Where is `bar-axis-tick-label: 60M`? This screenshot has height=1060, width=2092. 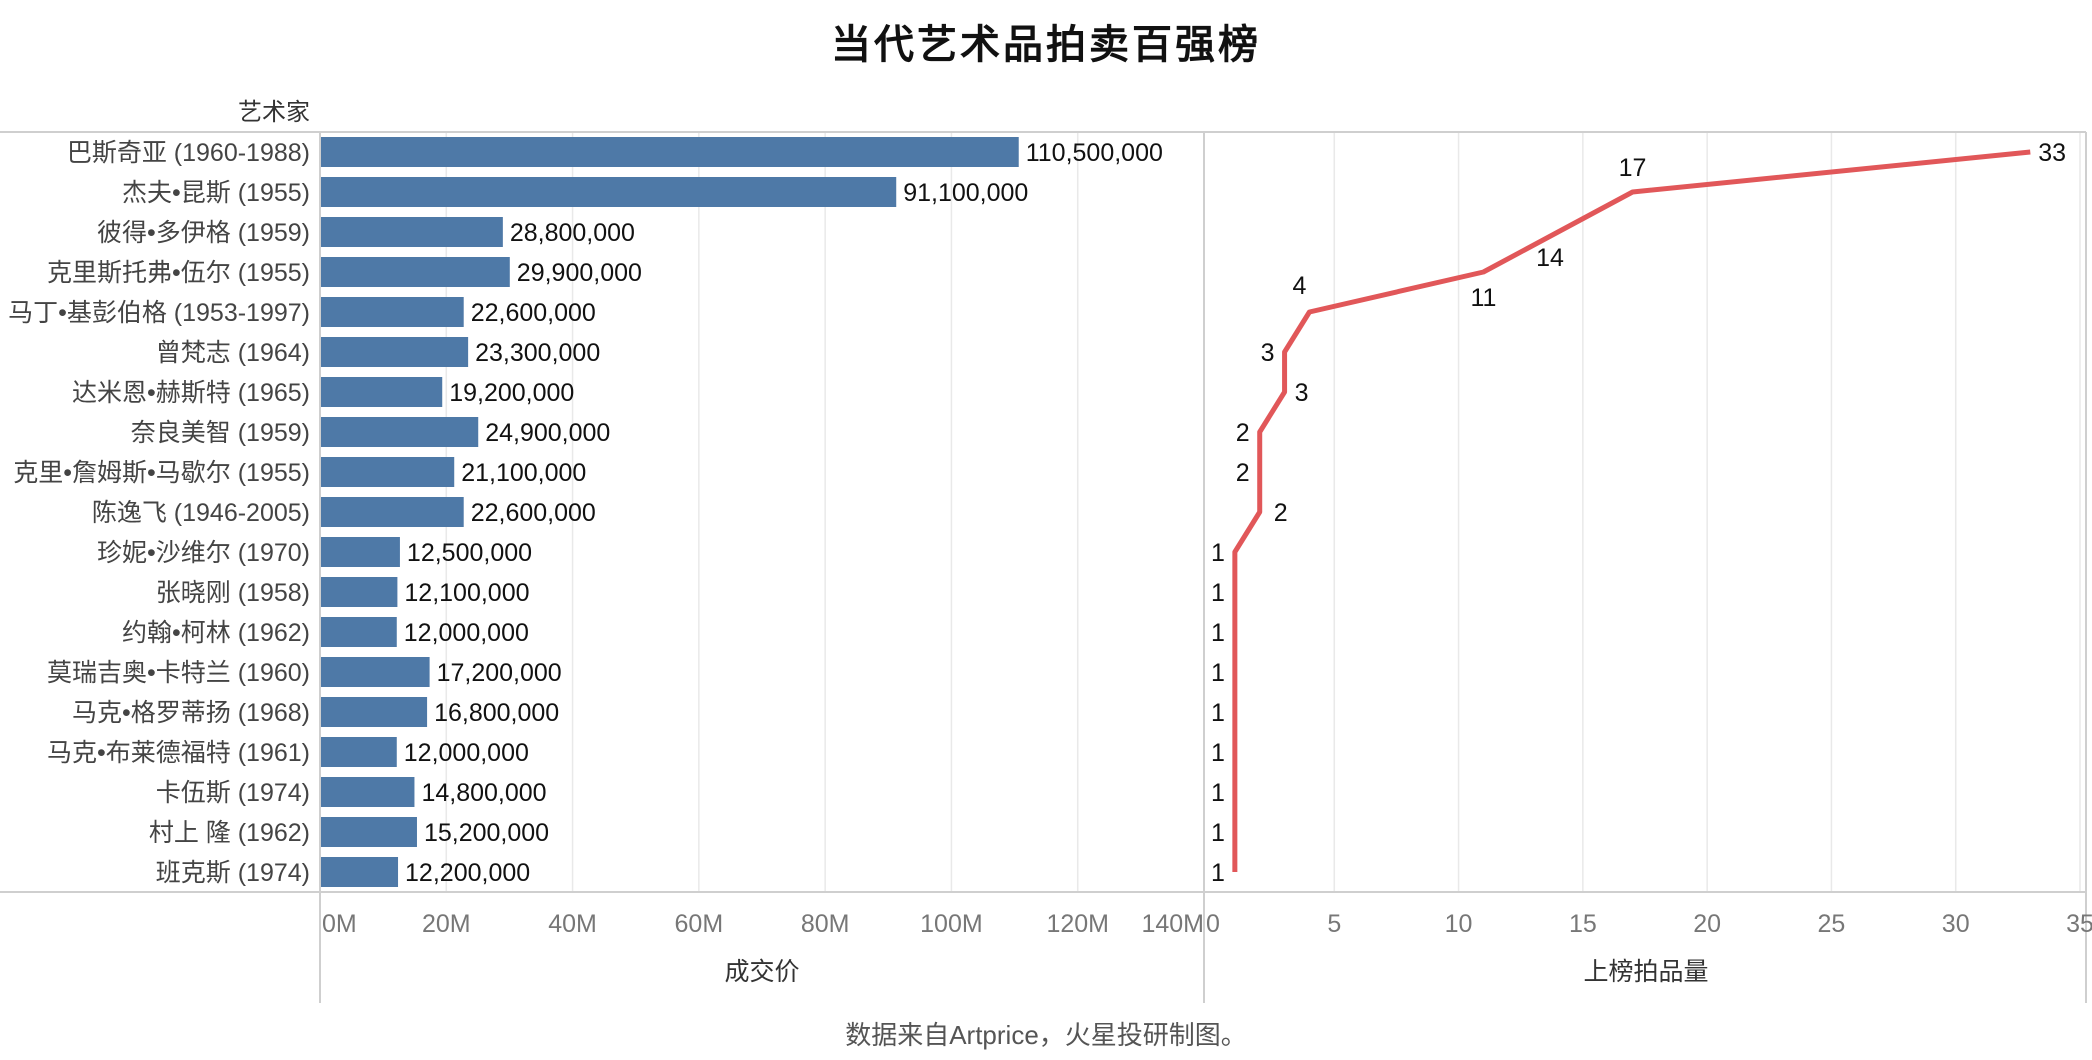
bar-axis-tick-label: 60M is located at coordinates (699, 924).